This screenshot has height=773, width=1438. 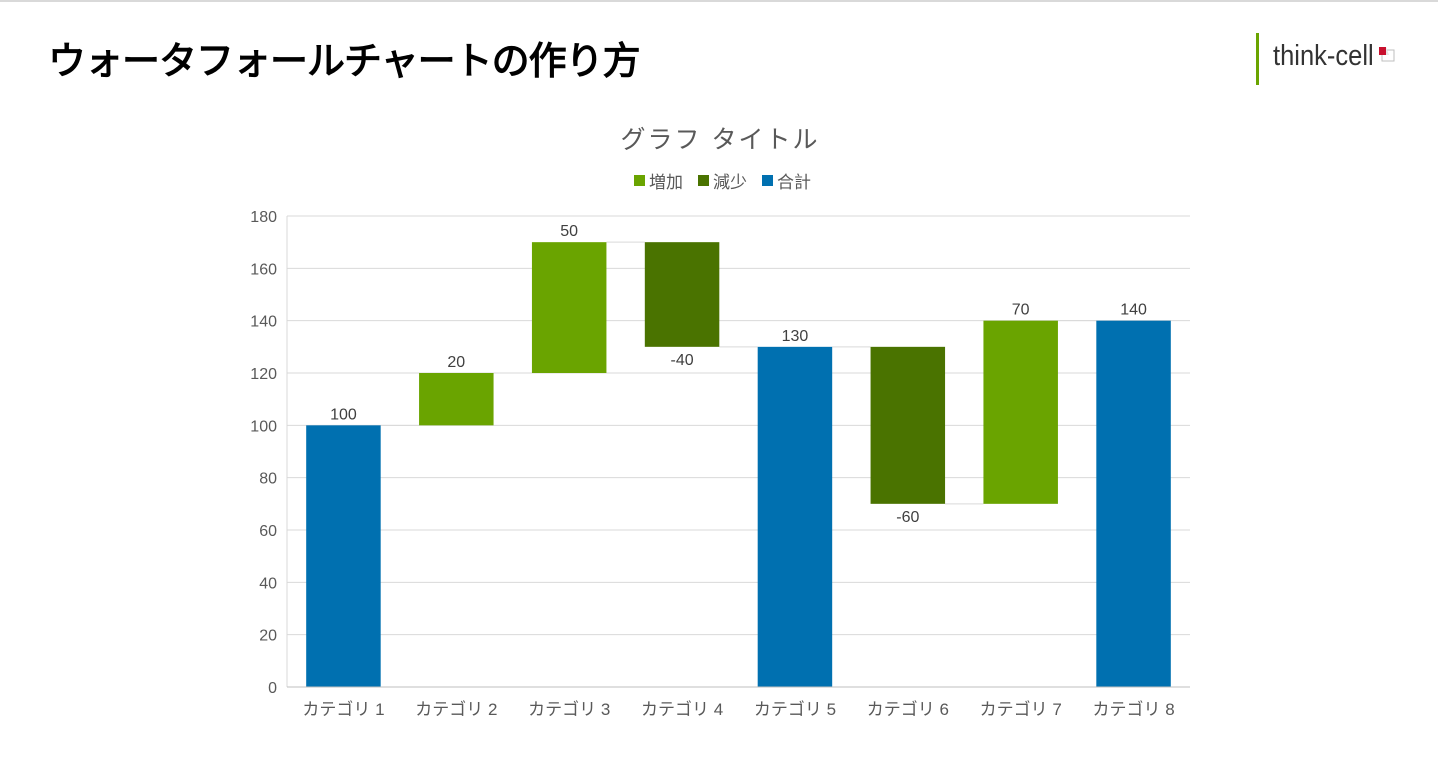 I want to click on data-label: 50, so click(x=569, y=231).